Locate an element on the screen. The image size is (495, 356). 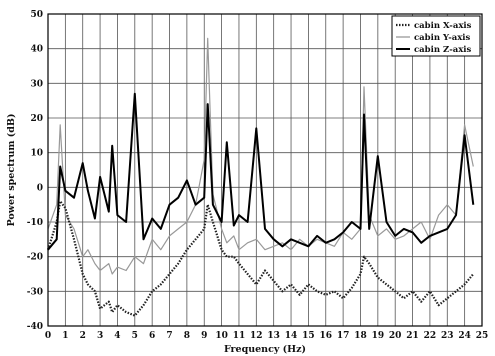
y-tick-label: 0 is located at coordinates (40, 188).